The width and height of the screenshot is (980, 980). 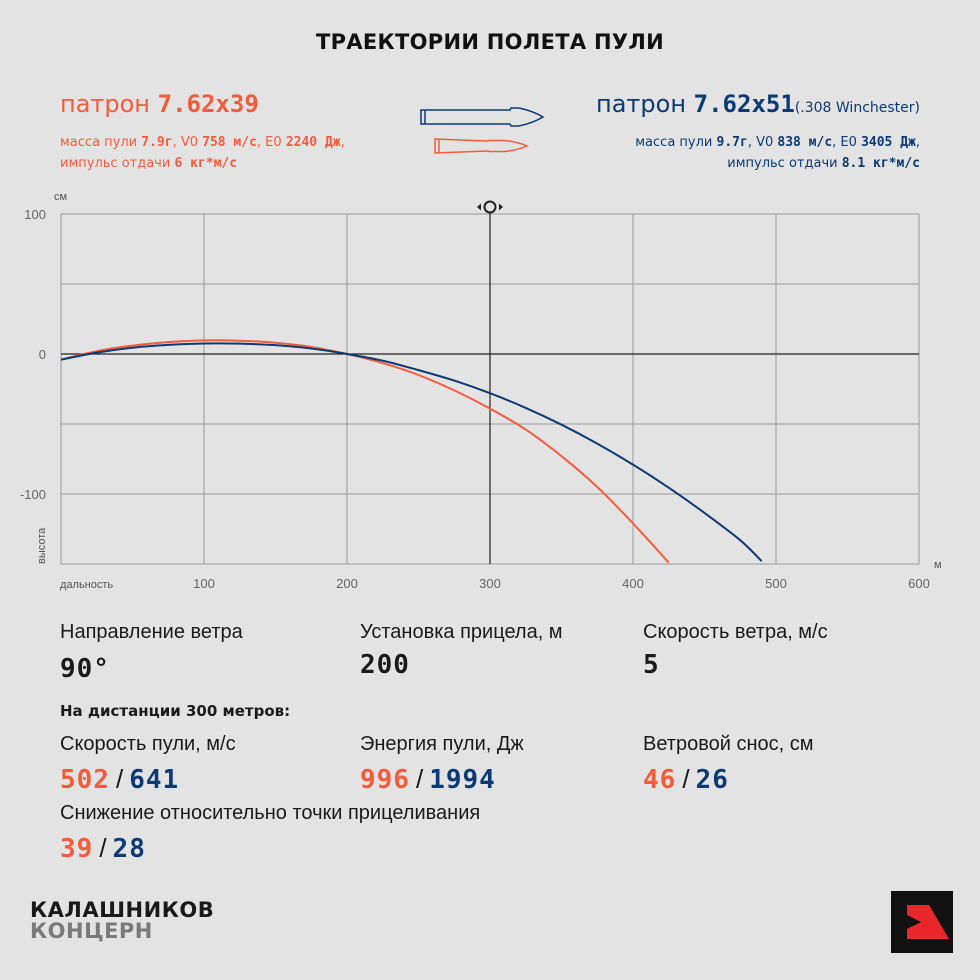 What do you see at coordinates (313, 142) in the screenshot?
I see `spec-e0: 2240 Дж` at bounding box center [313, 142].